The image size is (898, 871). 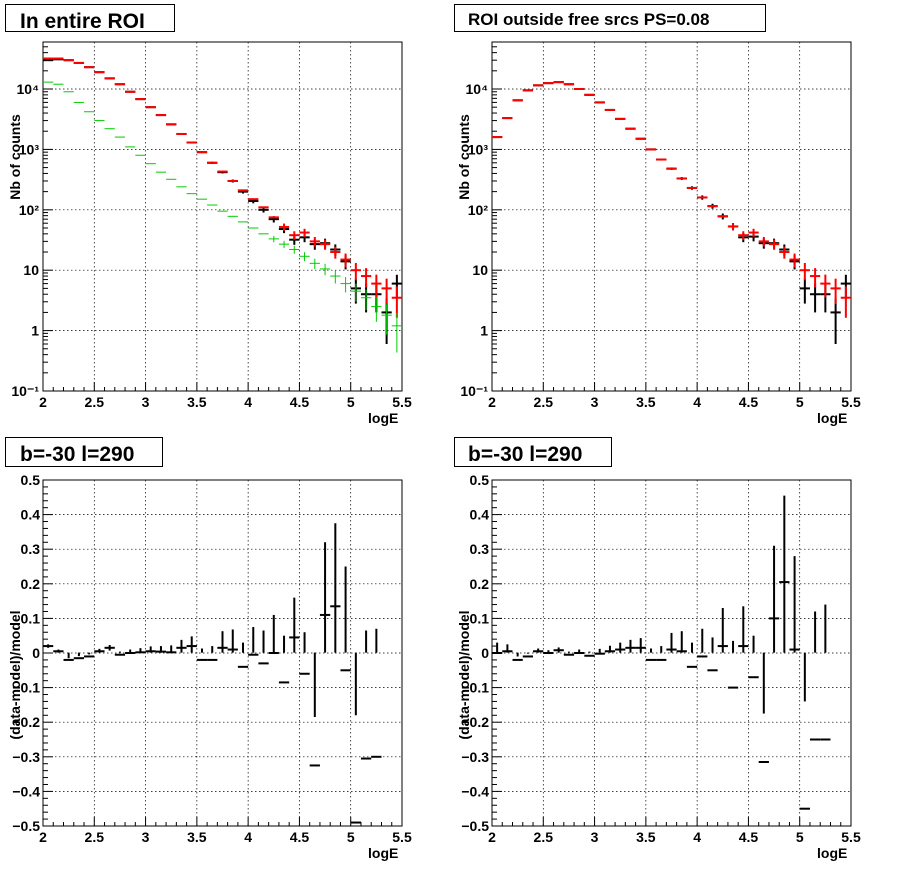 I want to click on panel-title-entire-roi: In entire ROI, so click(x=90, y=18).